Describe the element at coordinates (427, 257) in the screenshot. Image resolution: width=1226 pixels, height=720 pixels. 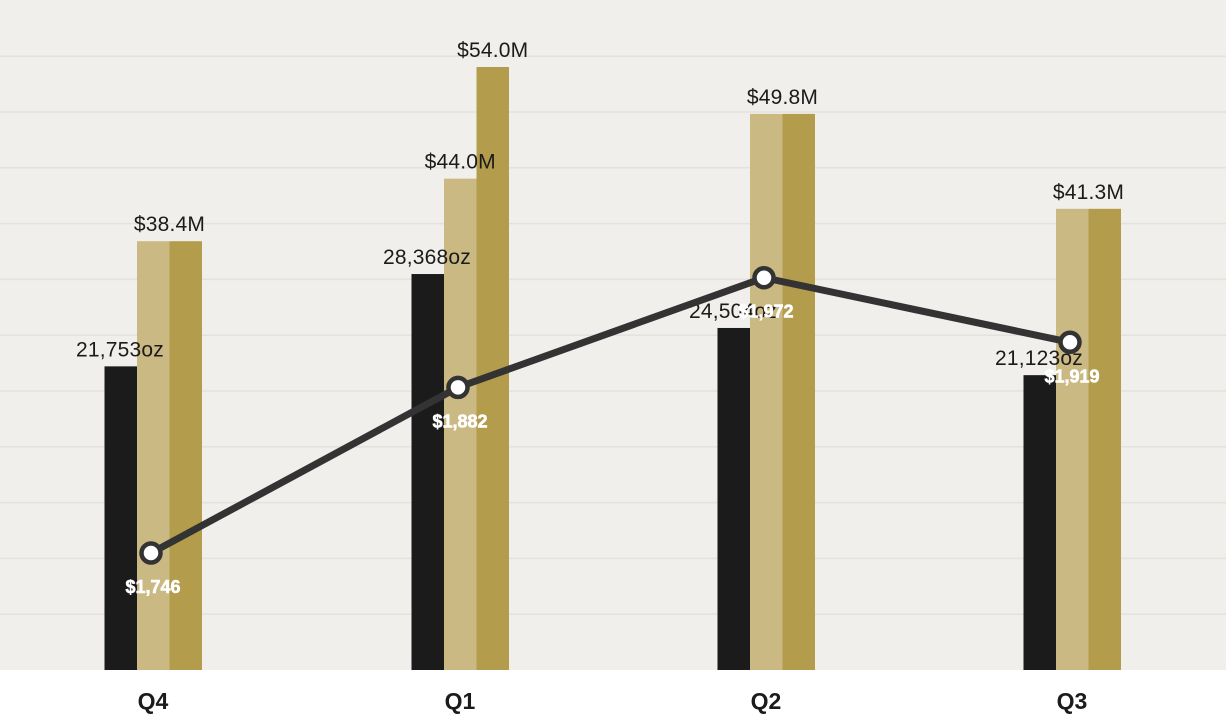
I see `ounces-label: 28,368oz` at that location.